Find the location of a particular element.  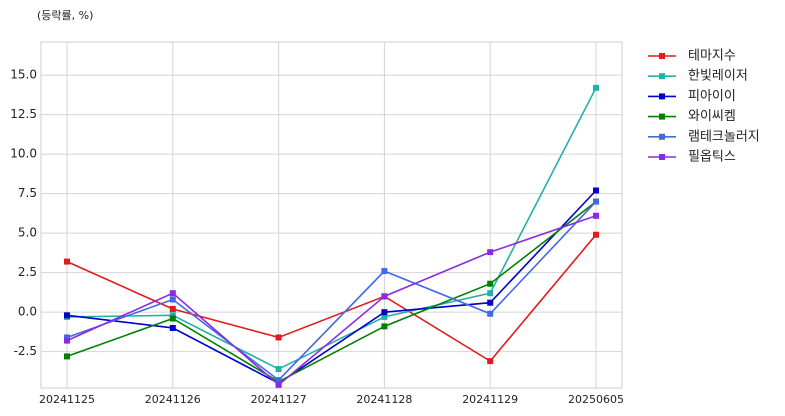

y-tick-label: 10.0 is located at coordinates (23, 154).